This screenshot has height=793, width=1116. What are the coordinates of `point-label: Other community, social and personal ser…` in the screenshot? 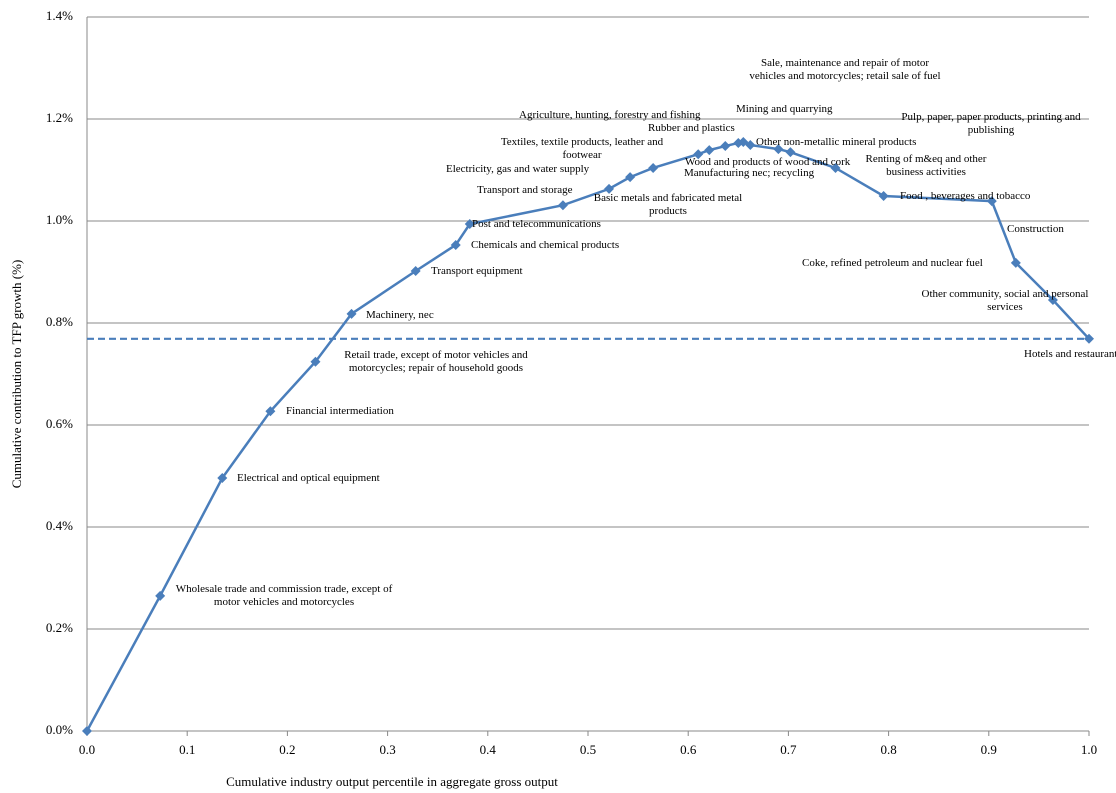 It's located at (1005, 300).